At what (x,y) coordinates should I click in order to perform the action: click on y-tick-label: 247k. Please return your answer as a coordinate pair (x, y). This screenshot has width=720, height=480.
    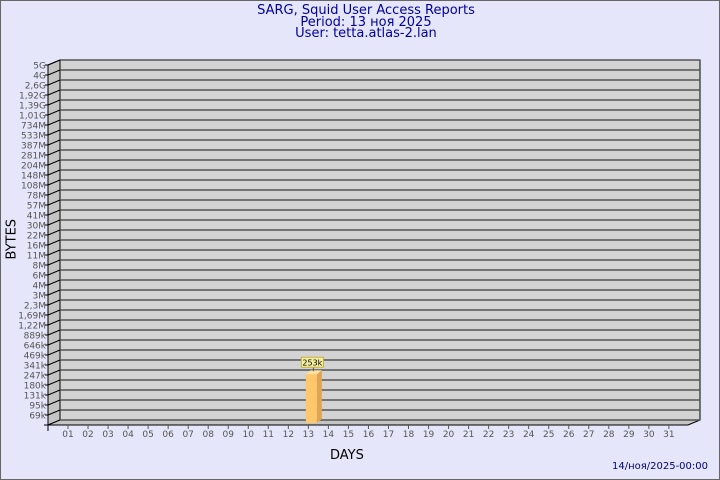
    Looking at the image, I should click on (35, 377).